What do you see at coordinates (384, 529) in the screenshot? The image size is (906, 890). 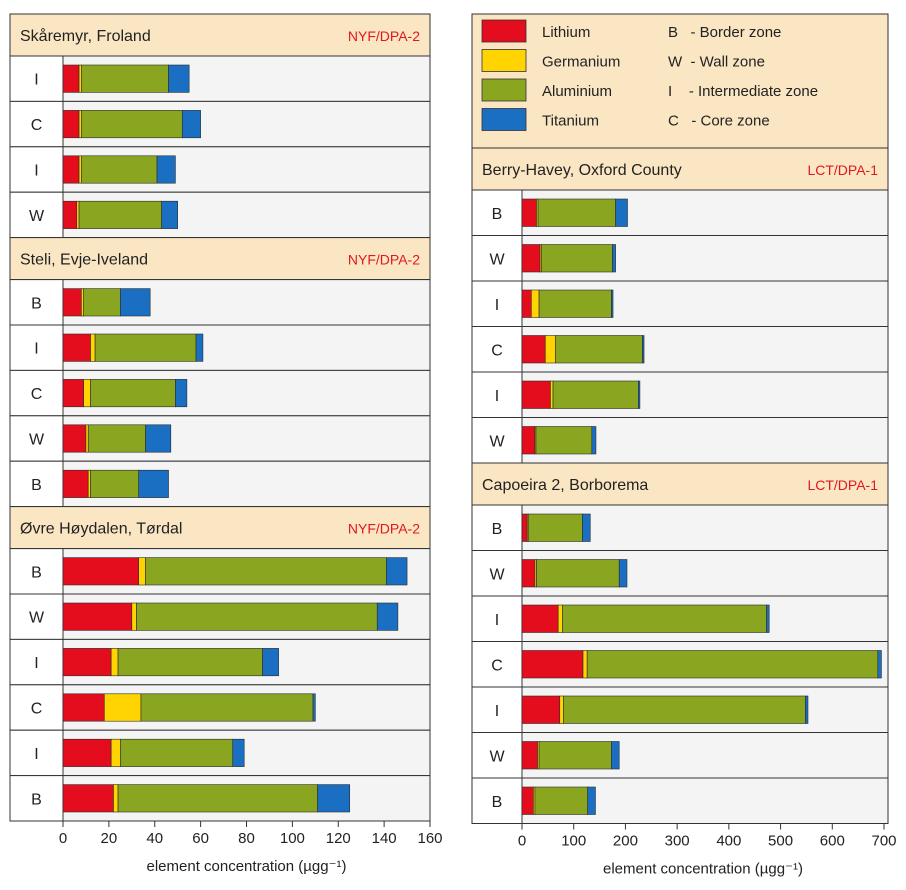 I see `group-tag-vre-h-ydalen-t-rdal: NYF/DPA-2` at bounding box center [384, 529].